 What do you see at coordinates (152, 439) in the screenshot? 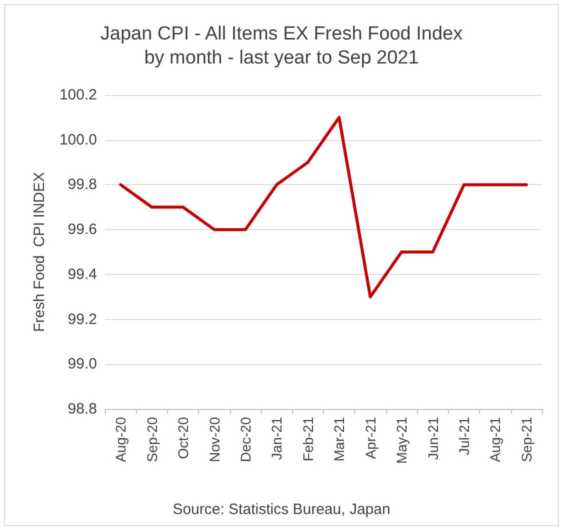
I see `x-tick-label: Sep-20` at bounding box center [152, 439].